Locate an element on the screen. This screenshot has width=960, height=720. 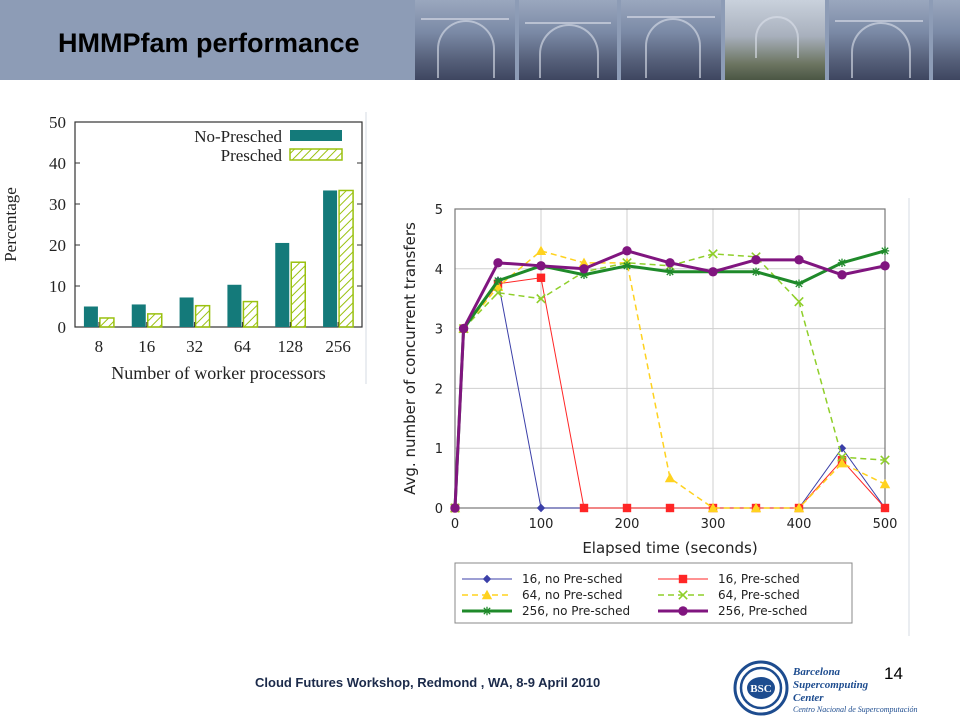
logo-line-2: Supercomputing is located at coordinates (831, 685).